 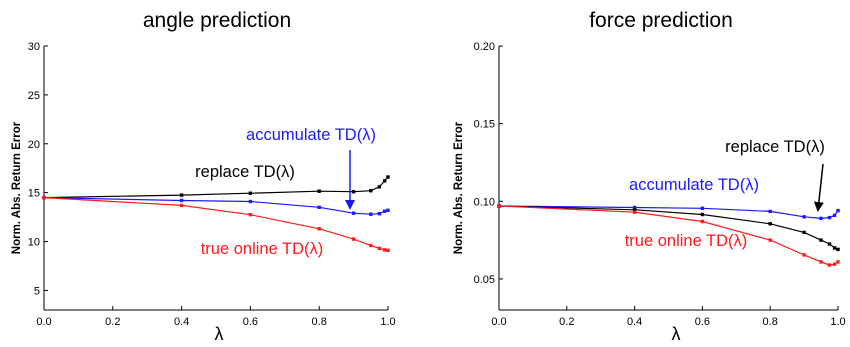 What do you see at coordinates (217, 20) in the screenshot?
I see `chart-title: angle prediction` at bounding box center [217, 20].